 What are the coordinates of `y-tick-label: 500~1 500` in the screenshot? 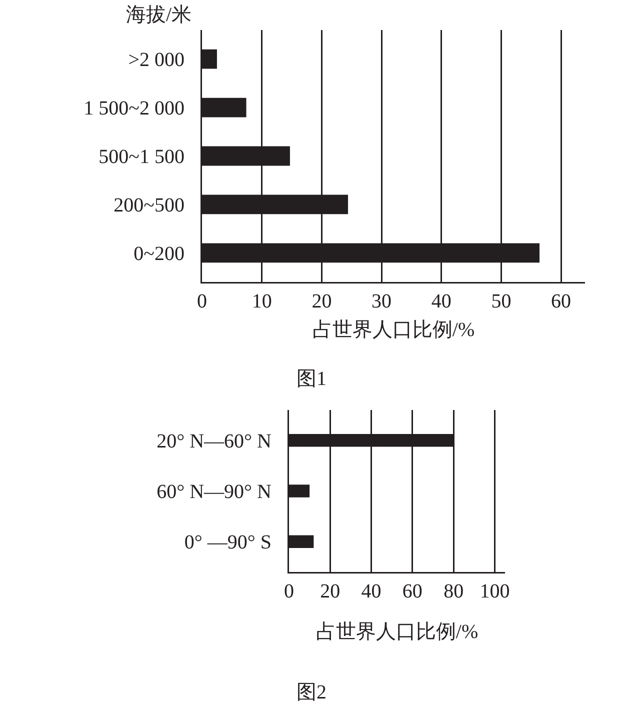 It's located at (141, 157).